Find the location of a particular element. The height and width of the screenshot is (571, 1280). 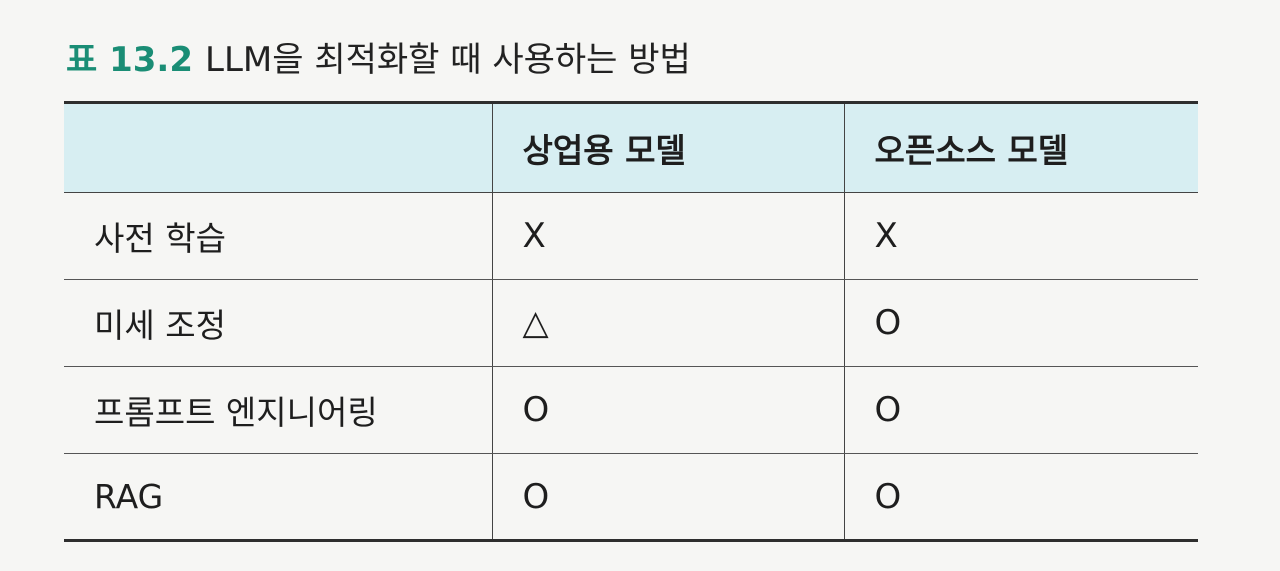

table-row: 미세 조정 △ O is located at coordinates (631, 323).